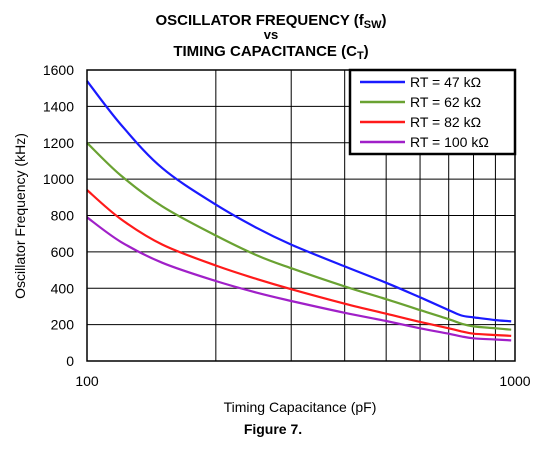 Image resolution: width=550 pixels, height=450 pixels. I want to click on legend-label: RT = 100 kΩ, so click(449, 142).